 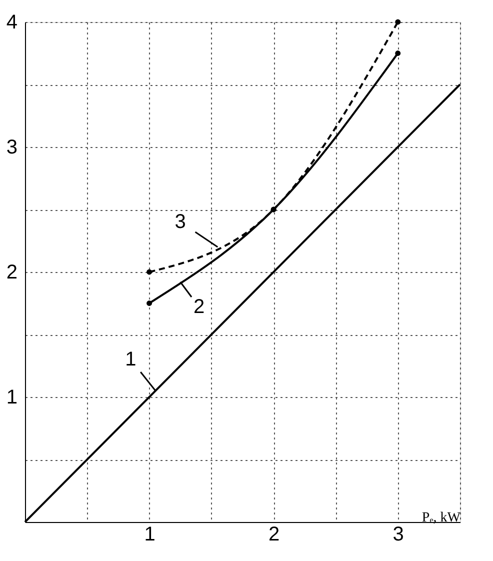 What do you see at coordinates (130, 359) in the screenshot?
I see `annotation: 1` at bounding box center [130, 359].